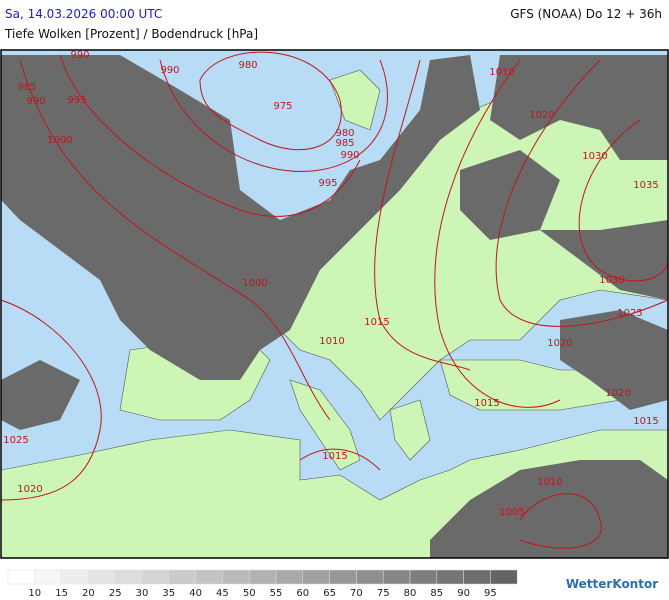 The width and height of the screenshot is (669, 600). Describe the element at coordinates (436, 593) in the screenshot. I see `legend-tick-label: 85` at that location.